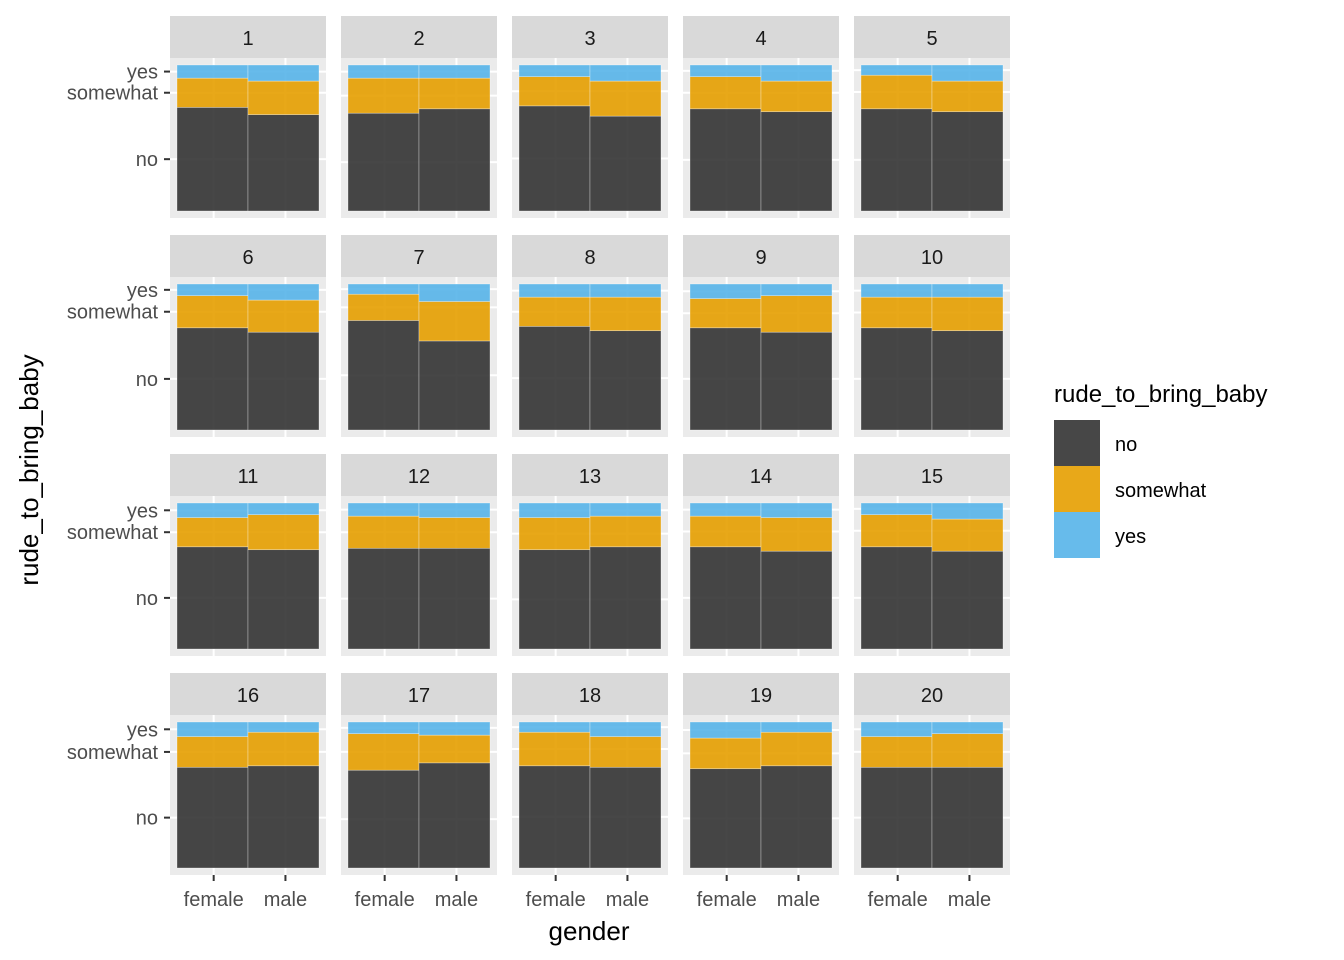 The image size is (1344, 960). I want to click on facet-strip-label: 17, so click(419, 696).